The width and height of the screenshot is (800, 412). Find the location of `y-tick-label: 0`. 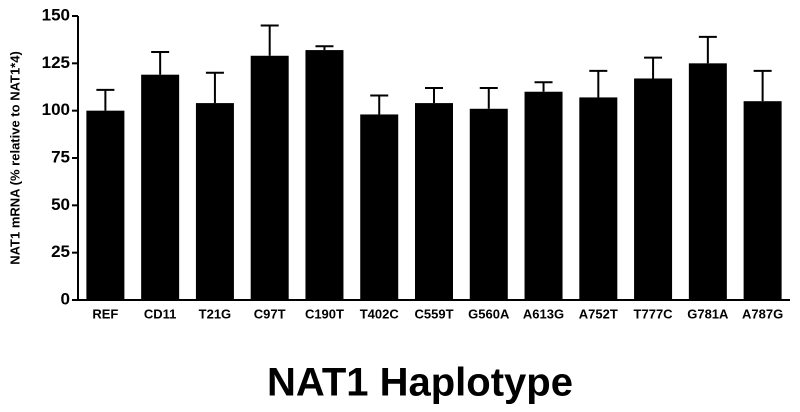

y-tick-label: 0 is located at coordinates (65, 298).